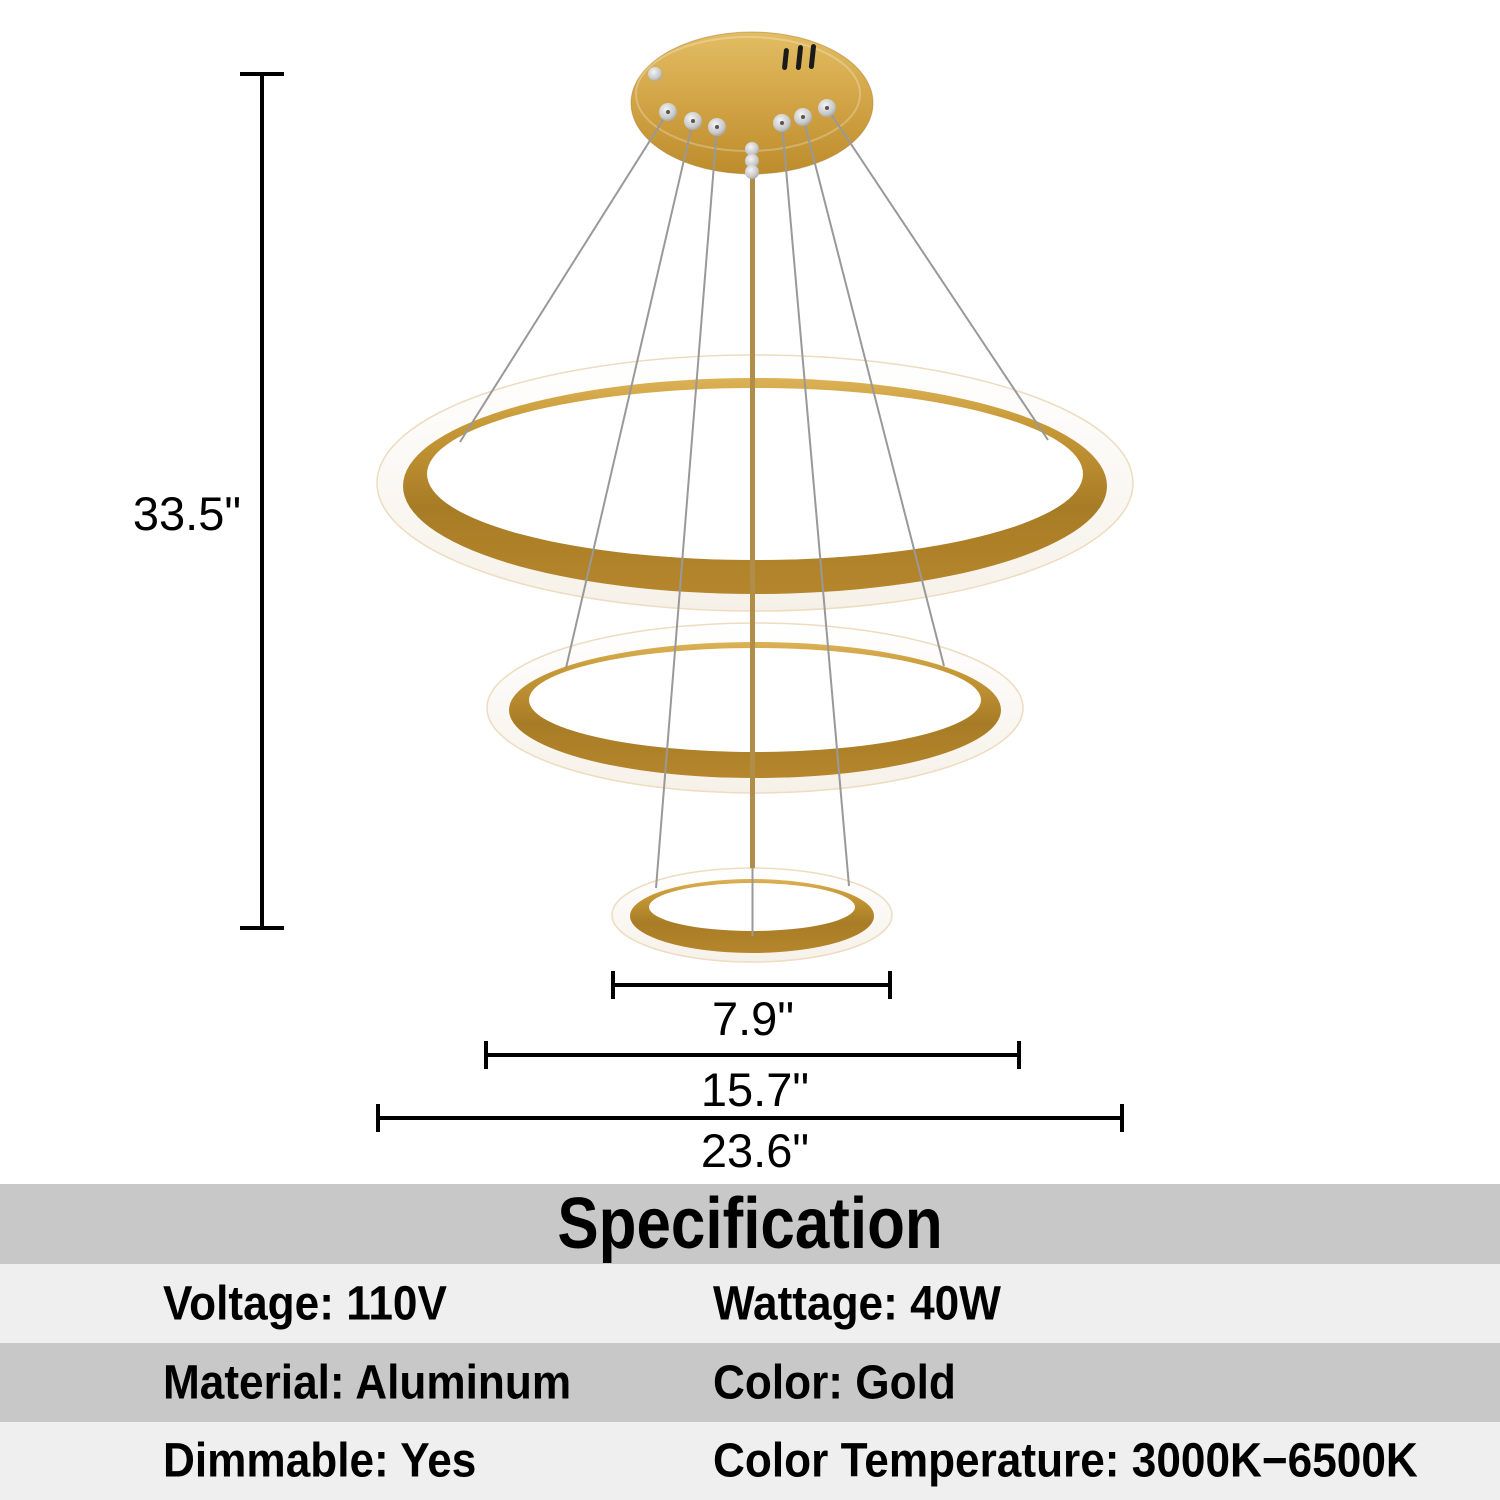 The image size is (1500, 1500). What do you see at coordinates (857, 1303) in the screenshot?
I see `spec-wattage: Wattage: 40W` at bounding box center [857, 1303].